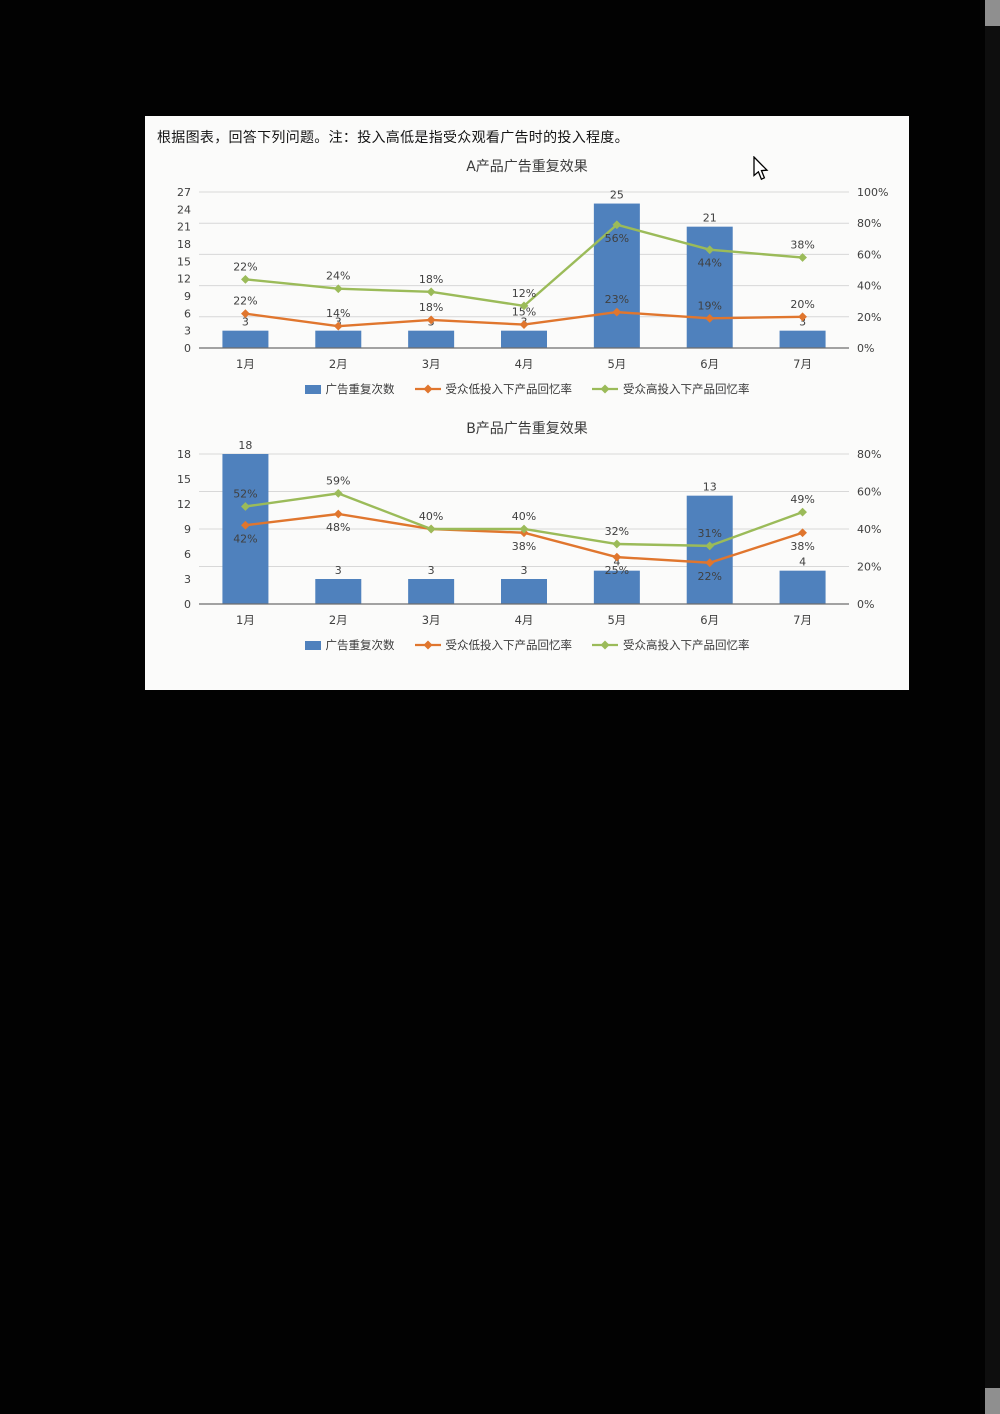  I want to click on mouse-cursor-icon, so click(761, 168).